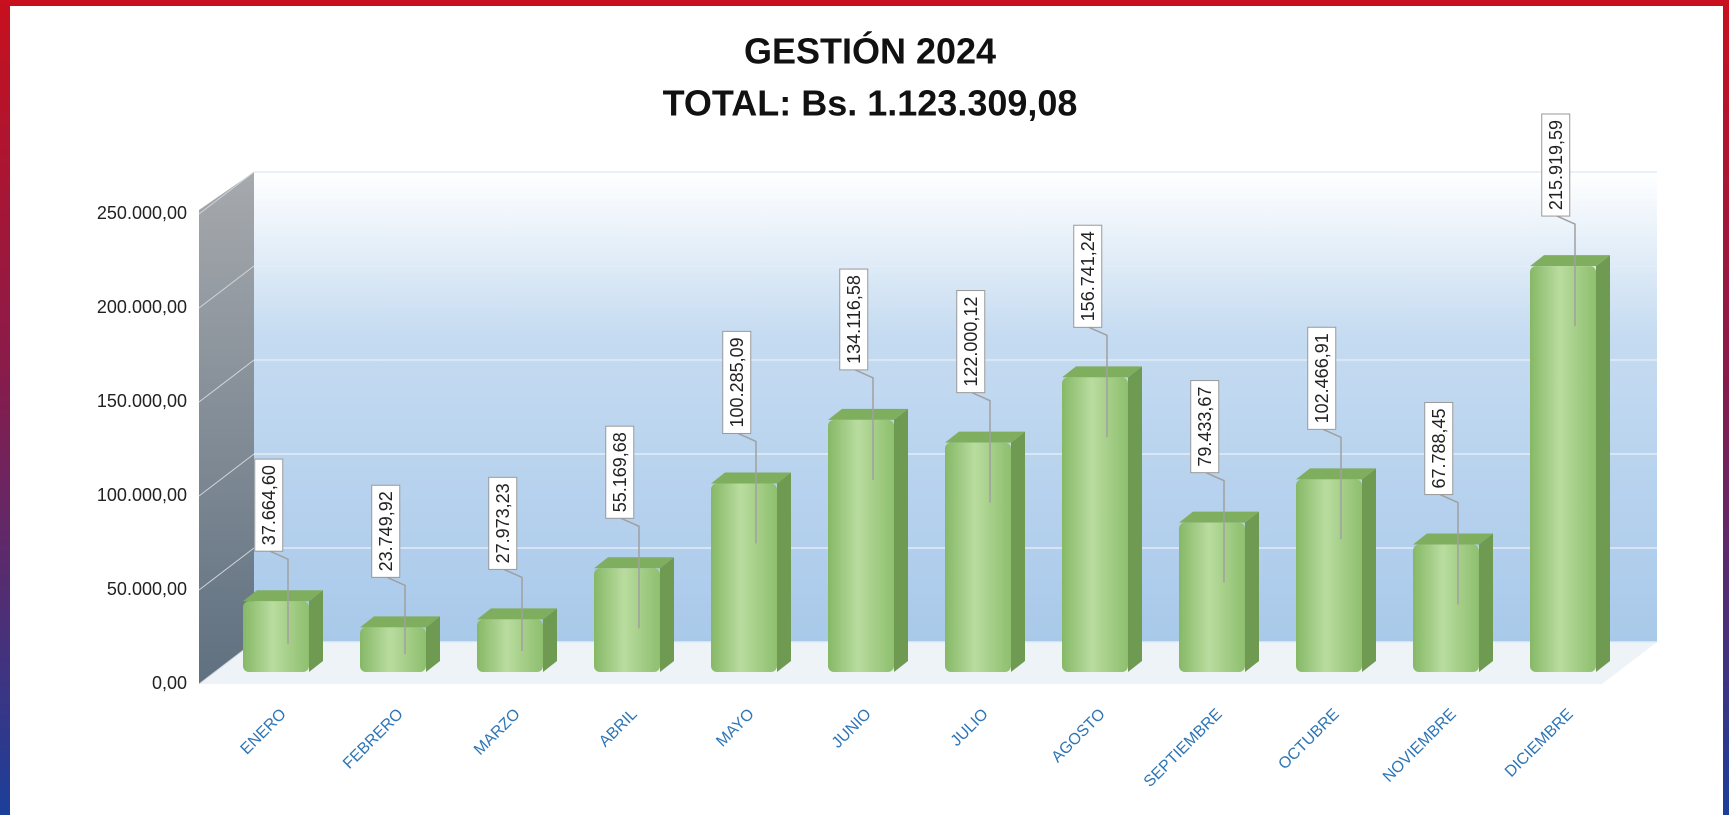 The image size is (1729, 815). Describe the element at coordinates (373, 739) in the screenshot. I see `x-tick-label: FEBRERO` at that location.